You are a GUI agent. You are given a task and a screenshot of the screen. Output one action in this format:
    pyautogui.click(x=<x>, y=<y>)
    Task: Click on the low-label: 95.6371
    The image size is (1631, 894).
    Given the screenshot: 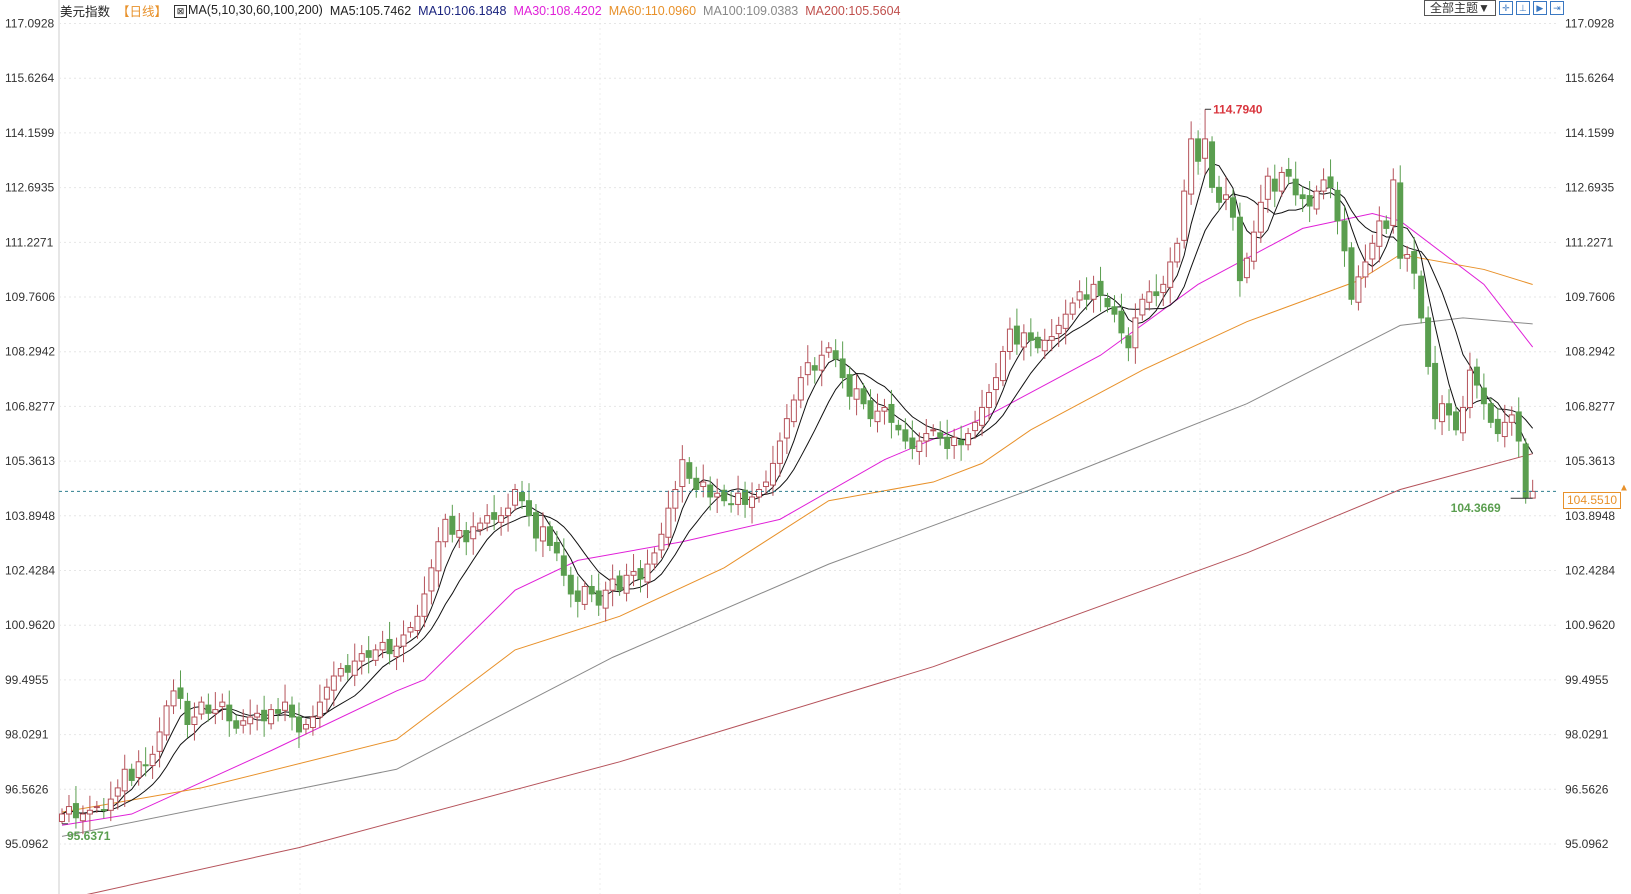 What is the action you would take?
    pyautogui.click(x=89, y=836)
    